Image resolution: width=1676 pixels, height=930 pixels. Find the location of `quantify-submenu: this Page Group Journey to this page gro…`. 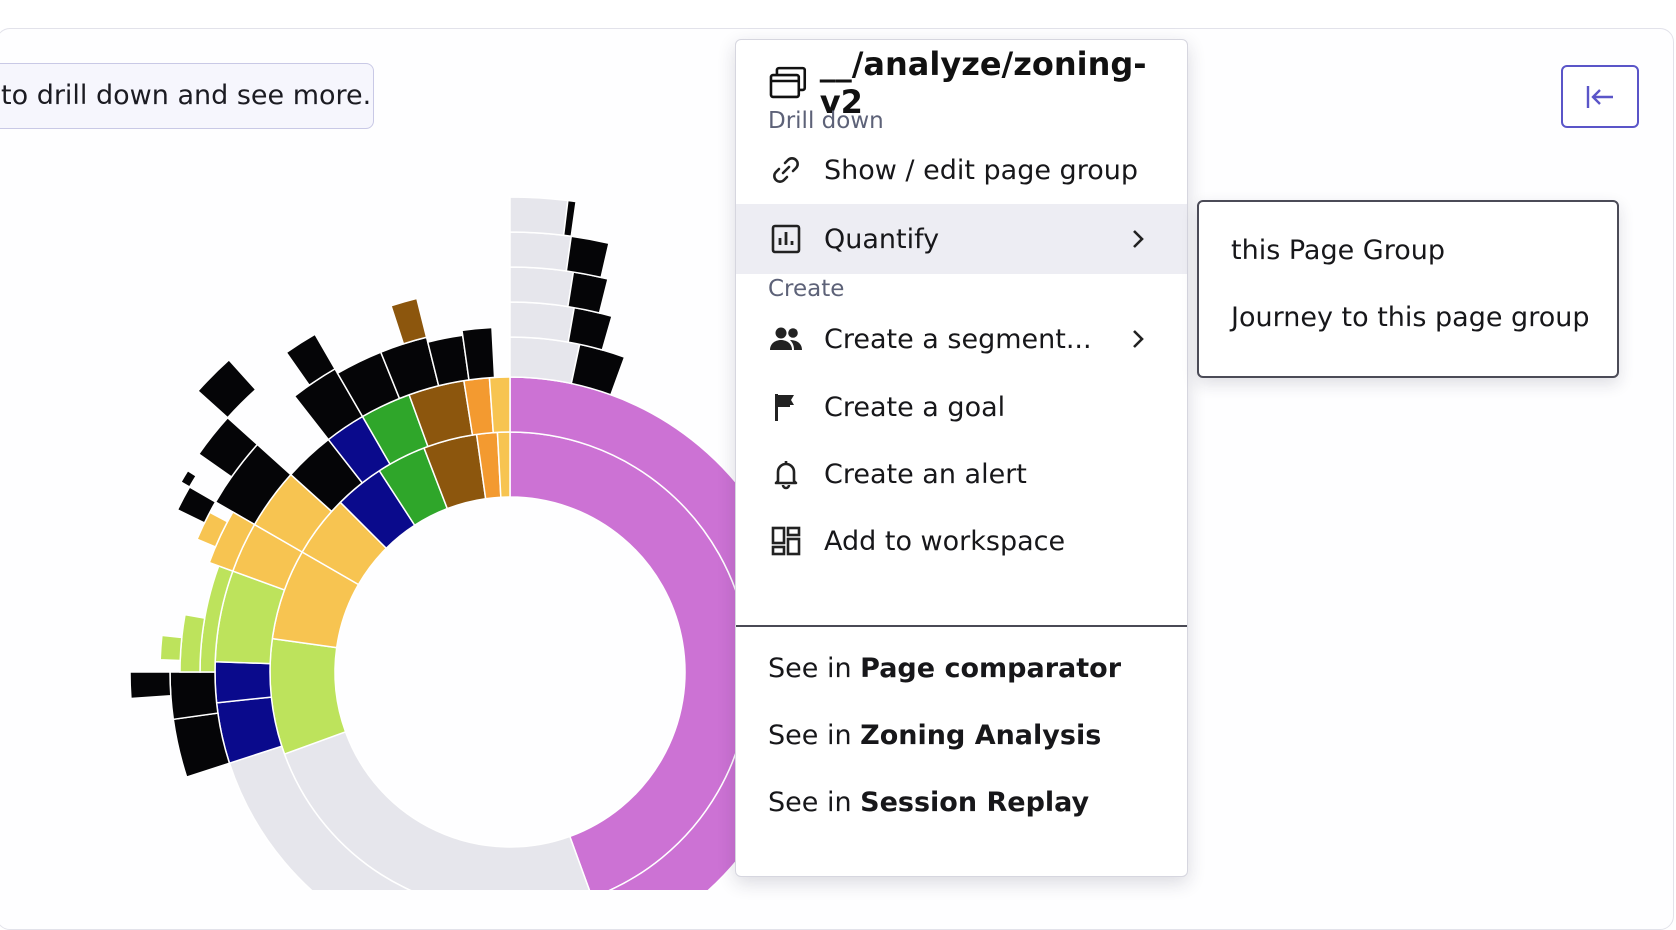

quantify-submenu: this Page Group Journey to this page gro… is located at coordinates (1408, 289).